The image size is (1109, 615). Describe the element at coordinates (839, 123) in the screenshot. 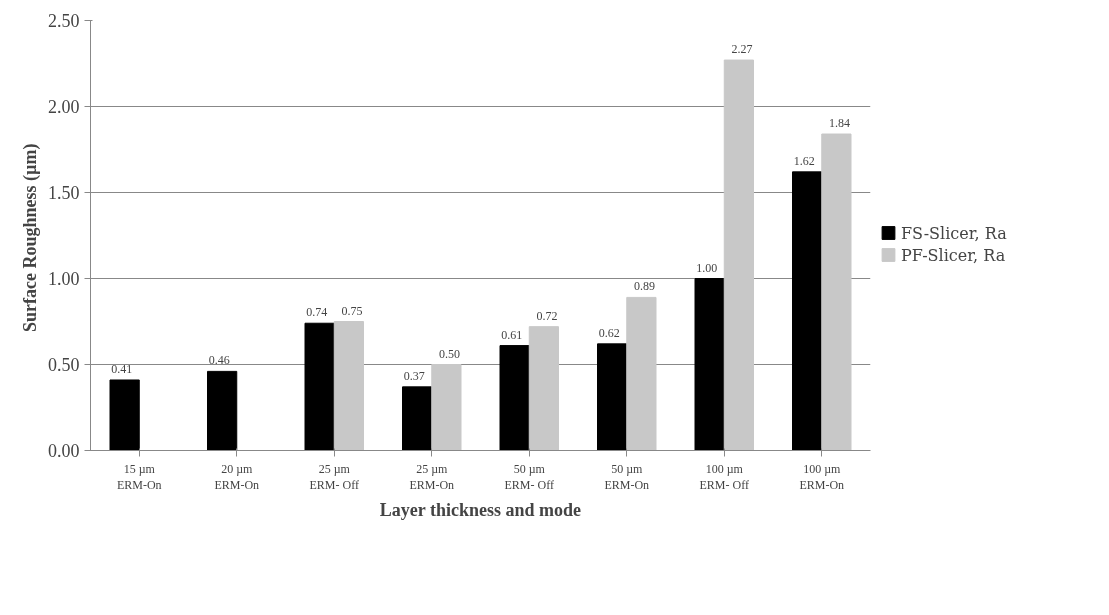

I see `data-label: 1.84` at that location.